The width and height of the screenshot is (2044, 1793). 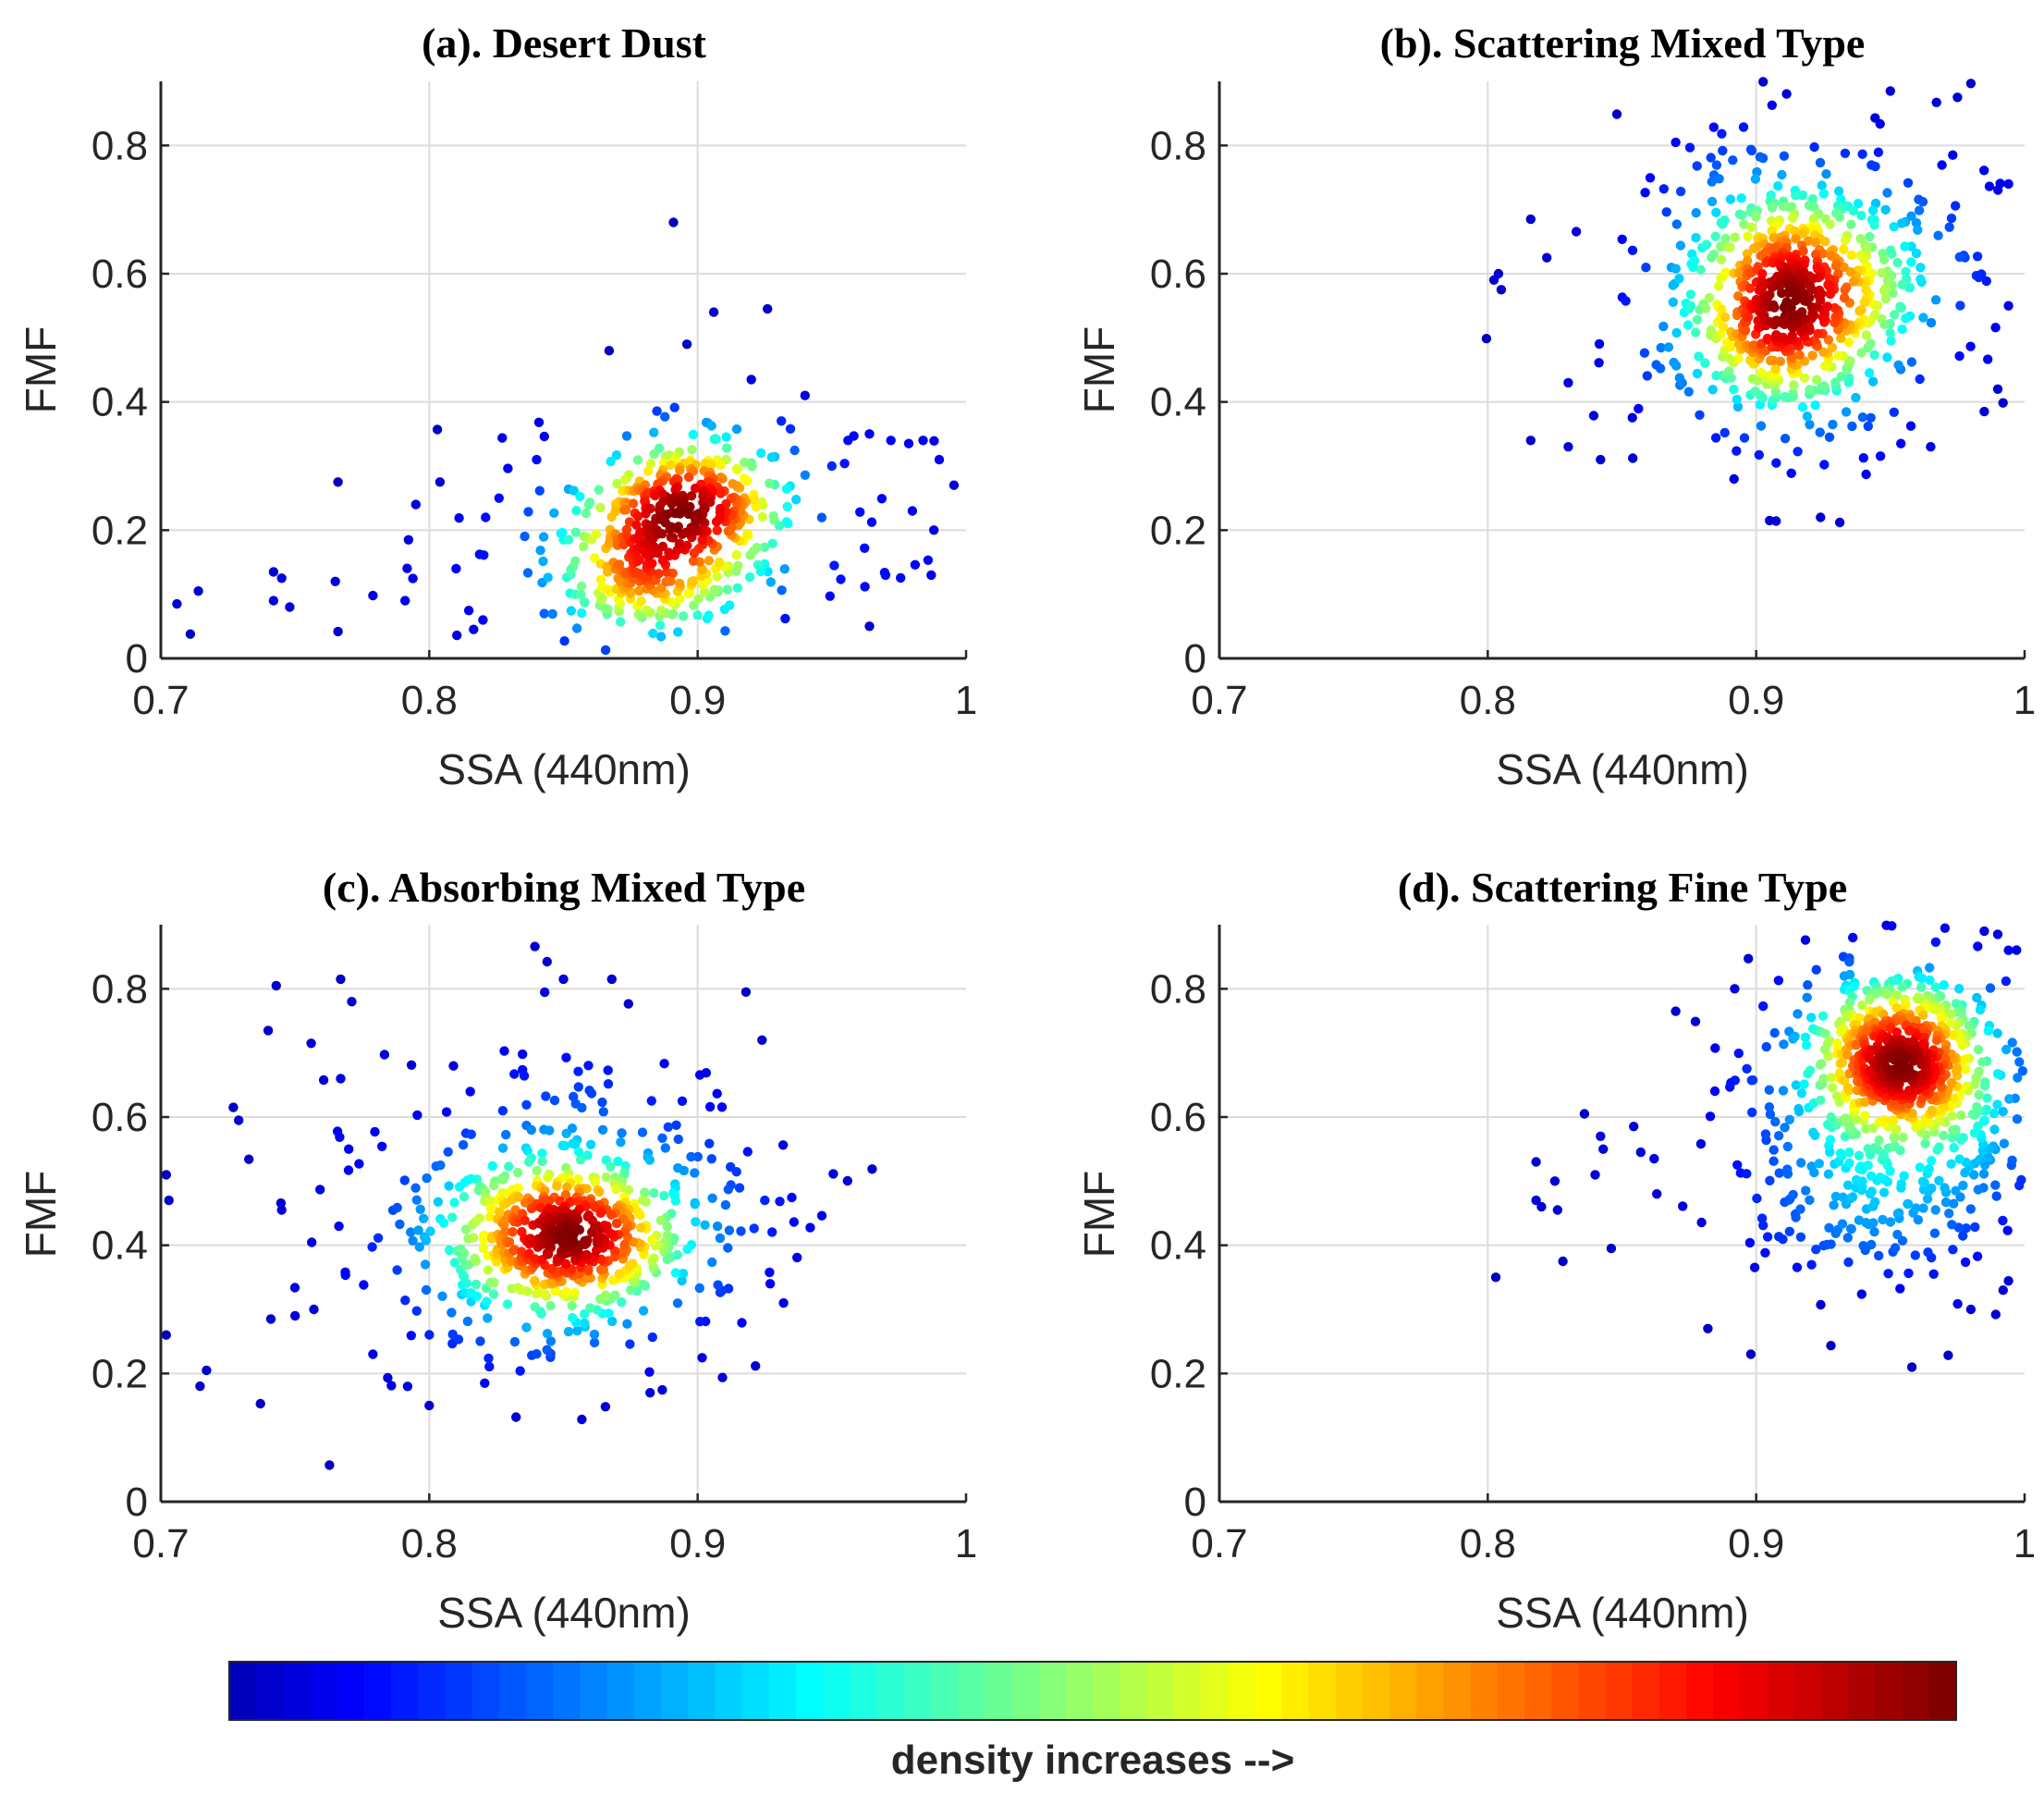 I want to click on panel-a-title: (a). Desert Dust, so click(x=564, y=43).